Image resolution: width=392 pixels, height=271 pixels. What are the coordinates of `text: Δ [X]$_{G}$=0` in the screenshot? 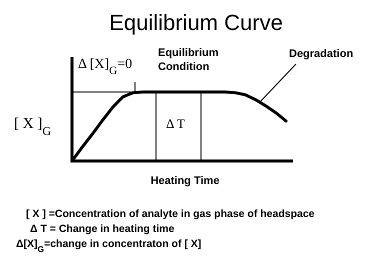 It's located at (105, 67).